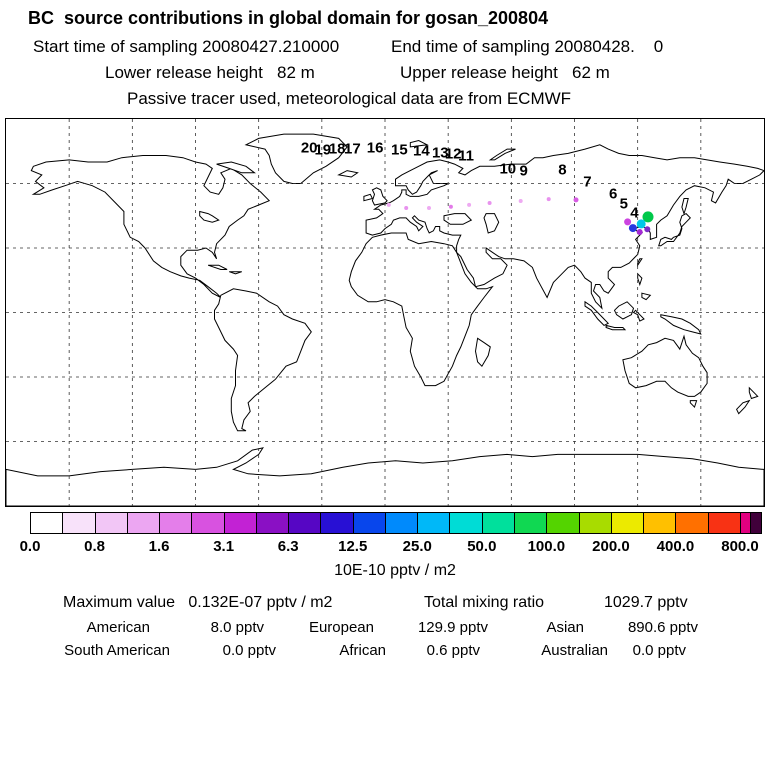  What do you see at coordinates (362, 650) in the screenshot?
I see `region-label-african: African` at bounding box center [362, 650].